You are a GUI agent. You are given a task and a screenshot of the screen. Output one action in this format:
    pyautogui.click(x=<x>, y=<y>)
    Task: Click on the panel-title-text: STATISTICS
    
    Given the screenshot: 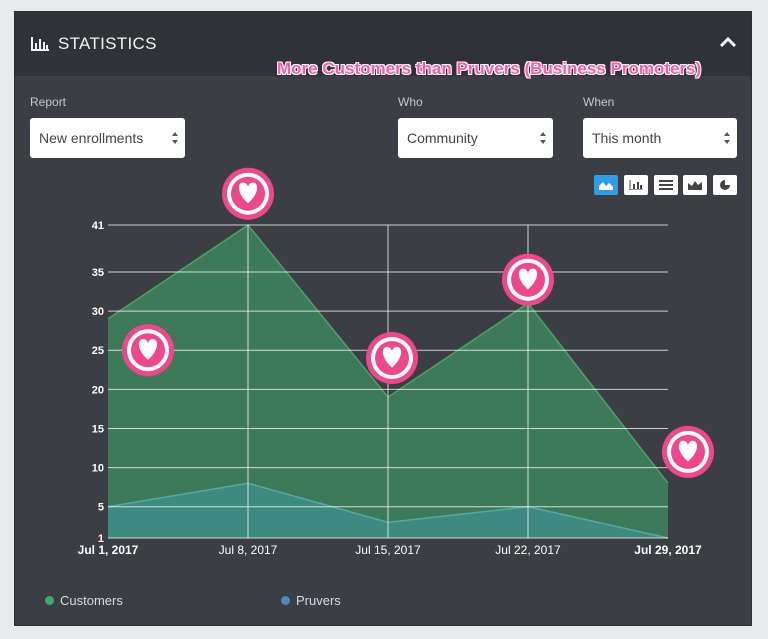 What is the action you would take?
    pyautogui.click(x=107, y=43)
    